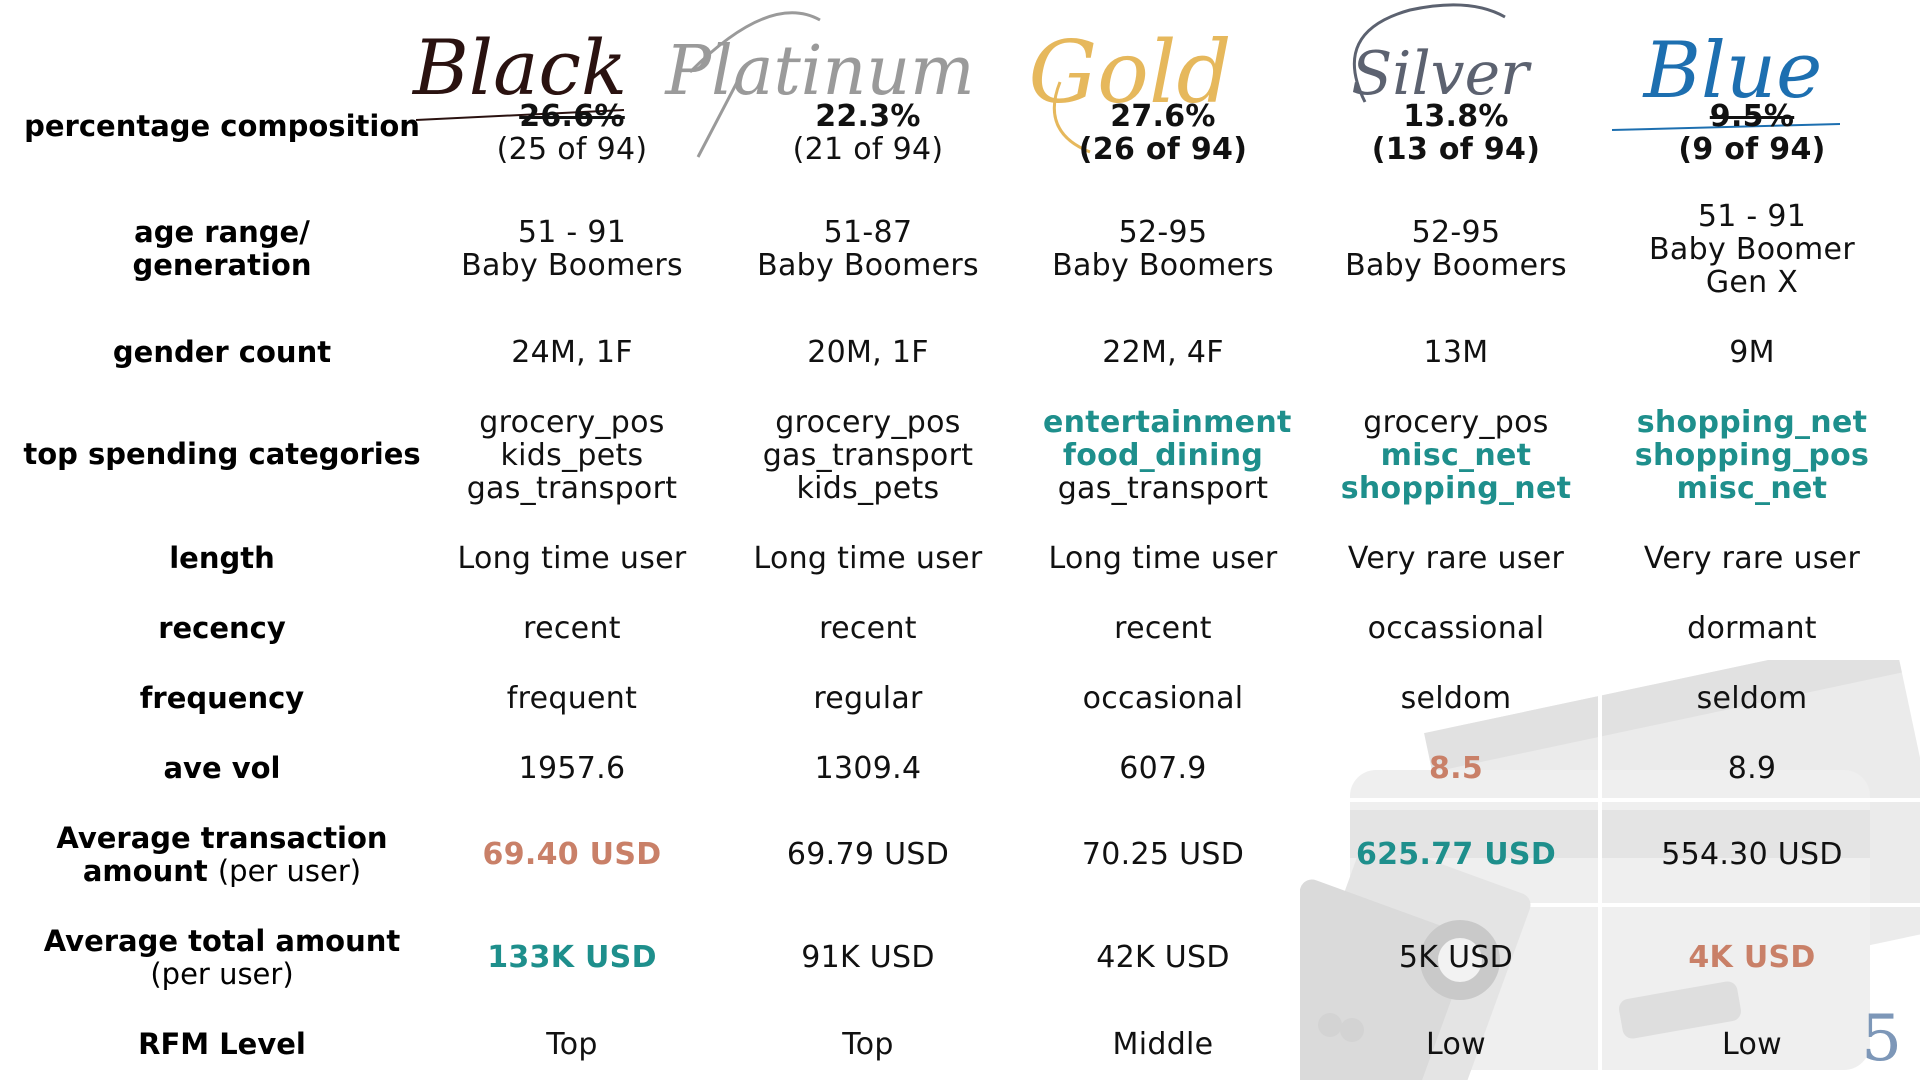 The width and height of the screenshot is (1920, 1080). Describe the element at coordinates (1752, 282) in the screenshot. I see `age-blue-generation-2: Gen X` at that location.